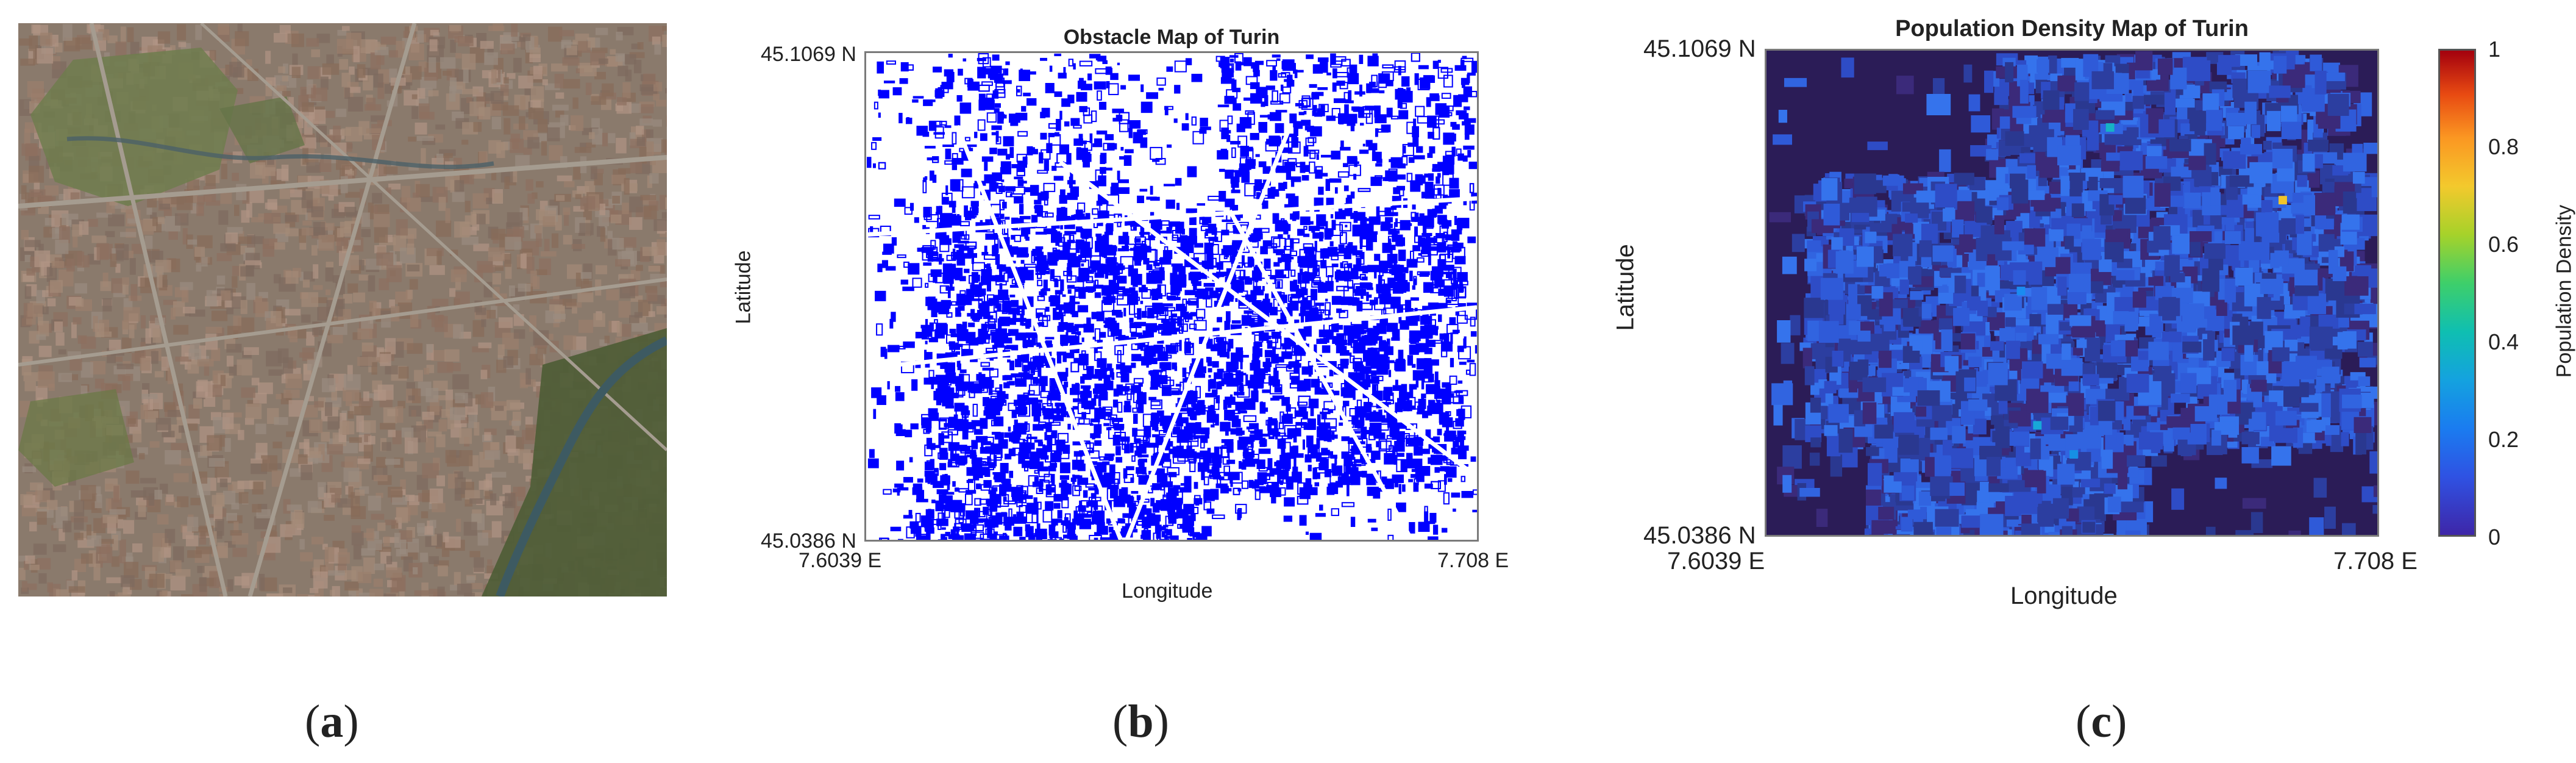 The image size is (2576, 763). I want to click on colorbar-tick: 0.6, so click(2503, 244).